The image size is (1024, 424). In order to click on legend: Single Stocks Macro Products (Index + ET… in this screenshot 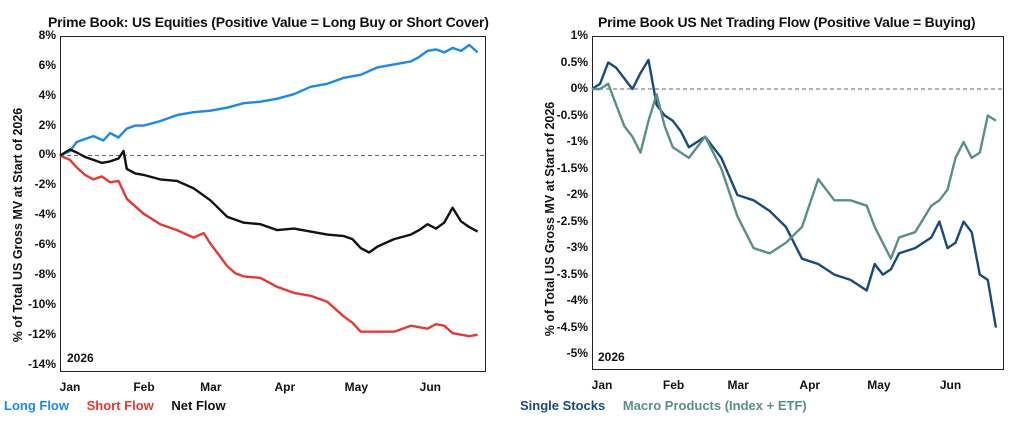, I will do `click(670, 405)`.